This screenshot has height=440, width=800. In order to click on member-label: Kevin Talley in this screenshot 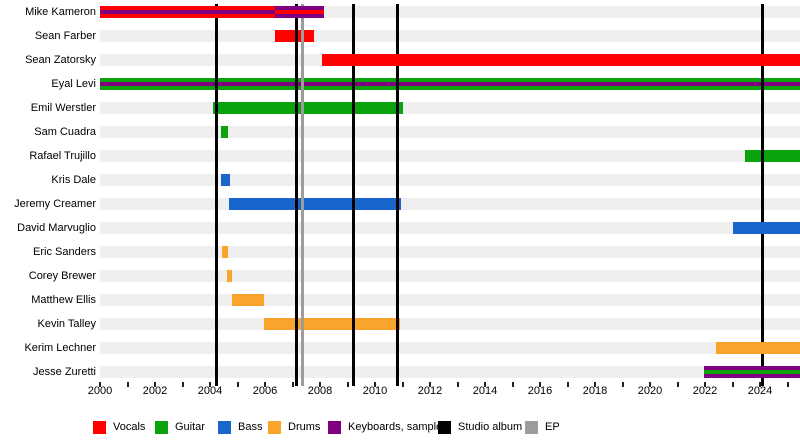, I will do `click(67, 324)`.